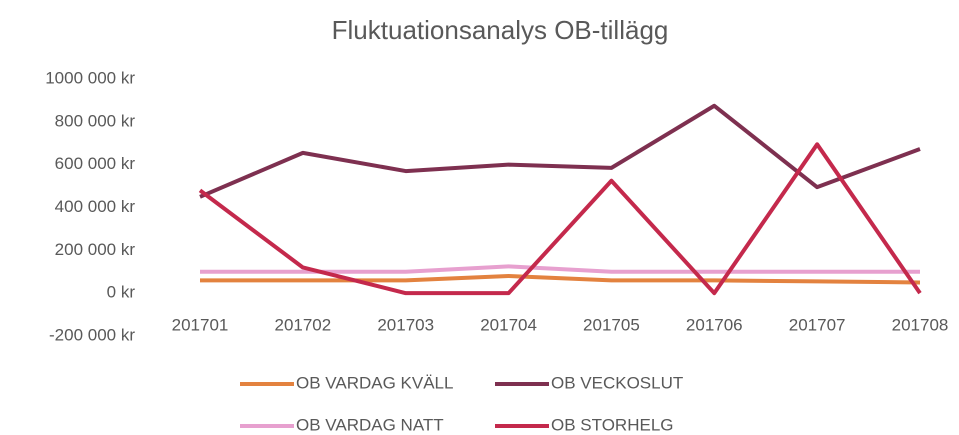  Describe the element at coordinates (95, 163) in the screenshot. I see `y-tick-label: 600 000 kr` at that location.